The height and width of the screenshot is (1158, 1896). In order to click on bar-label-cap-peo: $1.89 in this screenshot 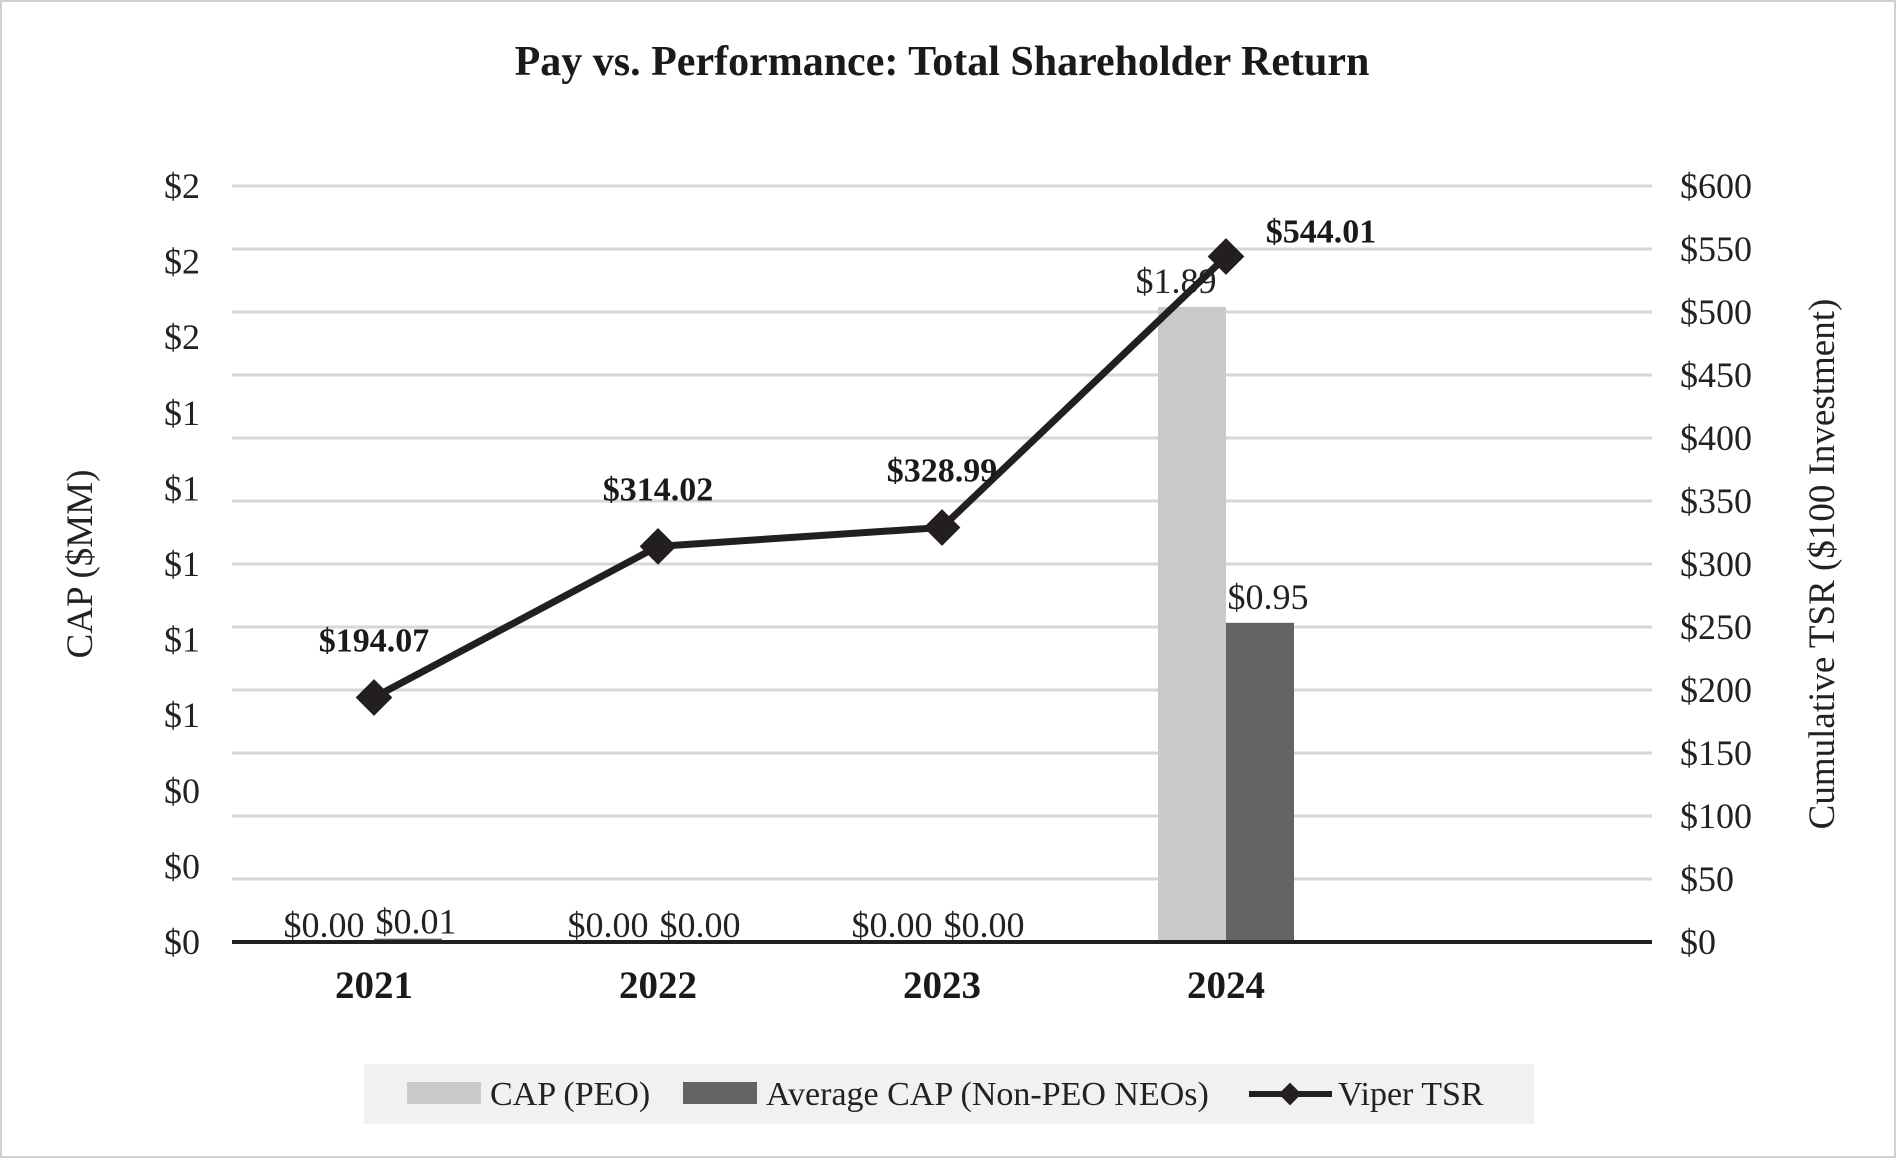, I will do `click(1176, 281)`.